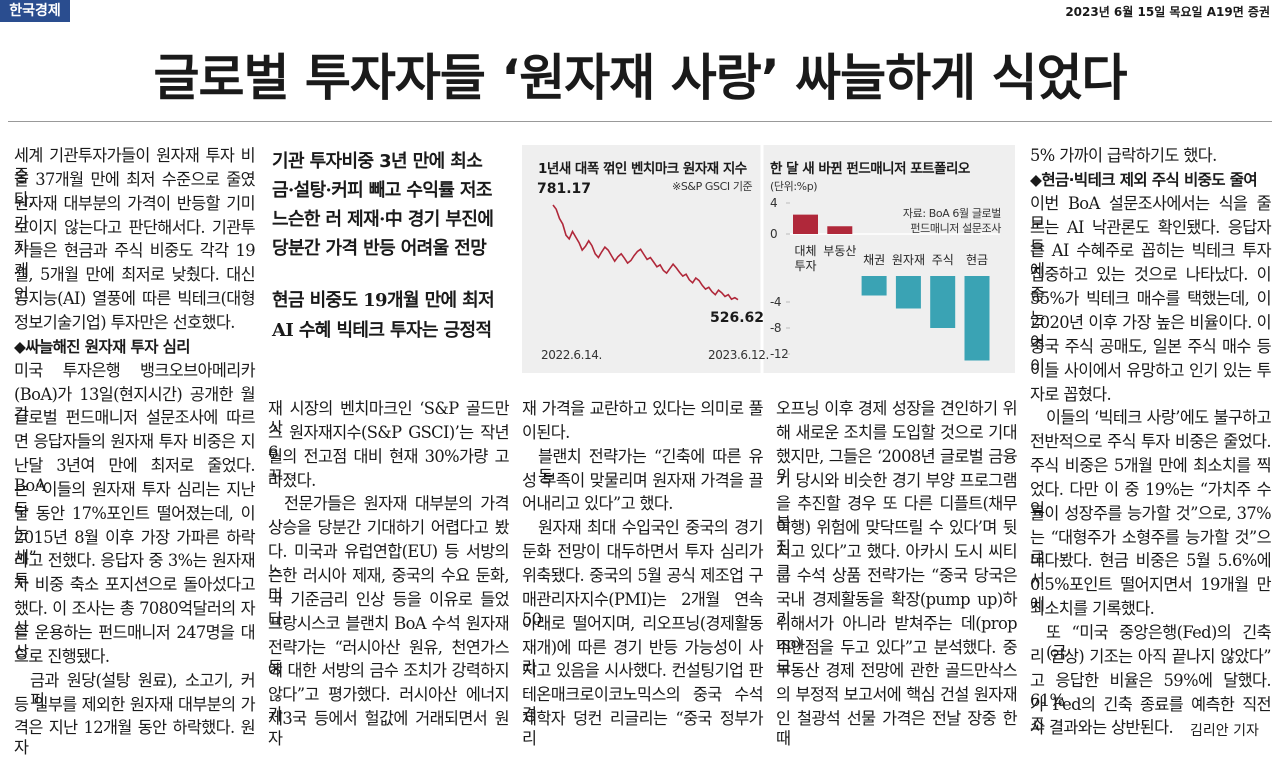 This screenshot has width=1280, height=758. I want to click on category-label: 주식, so click(942, 260).